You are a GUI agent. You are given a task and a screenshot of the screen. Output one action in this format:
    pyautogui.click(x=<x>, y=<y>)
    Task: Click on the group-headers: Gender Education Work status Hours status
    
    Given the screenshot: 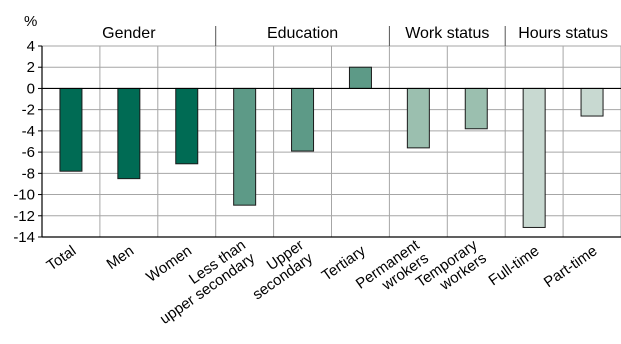 What is the action you would take?
    pyautogui.click(x=355, y=35)
    